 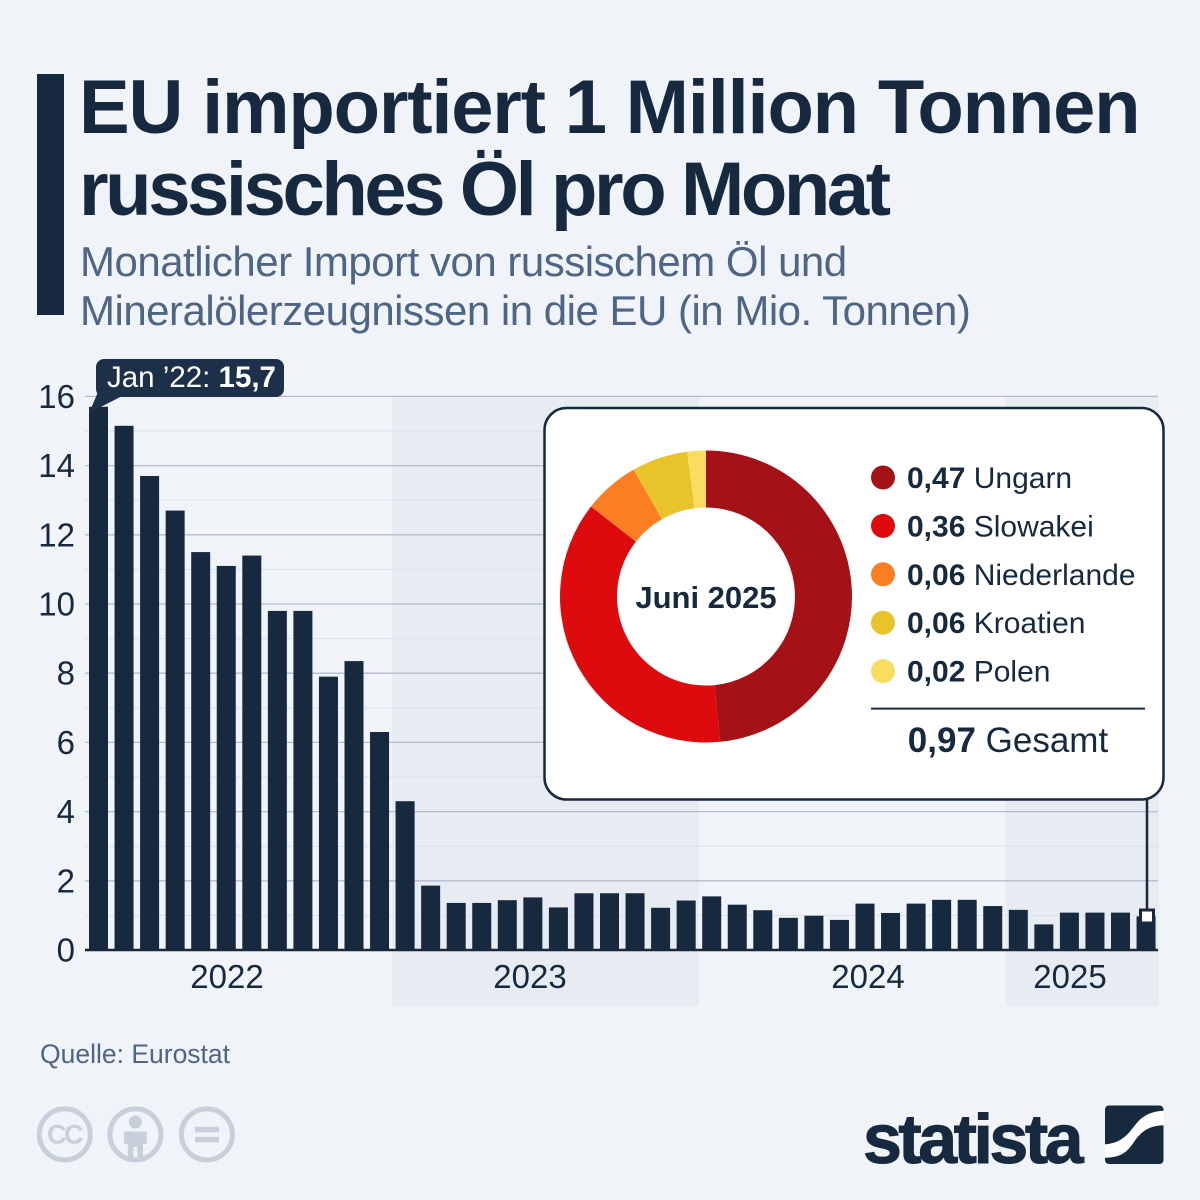 I want to click on svg-text: 4, so click(x=66, y=811).